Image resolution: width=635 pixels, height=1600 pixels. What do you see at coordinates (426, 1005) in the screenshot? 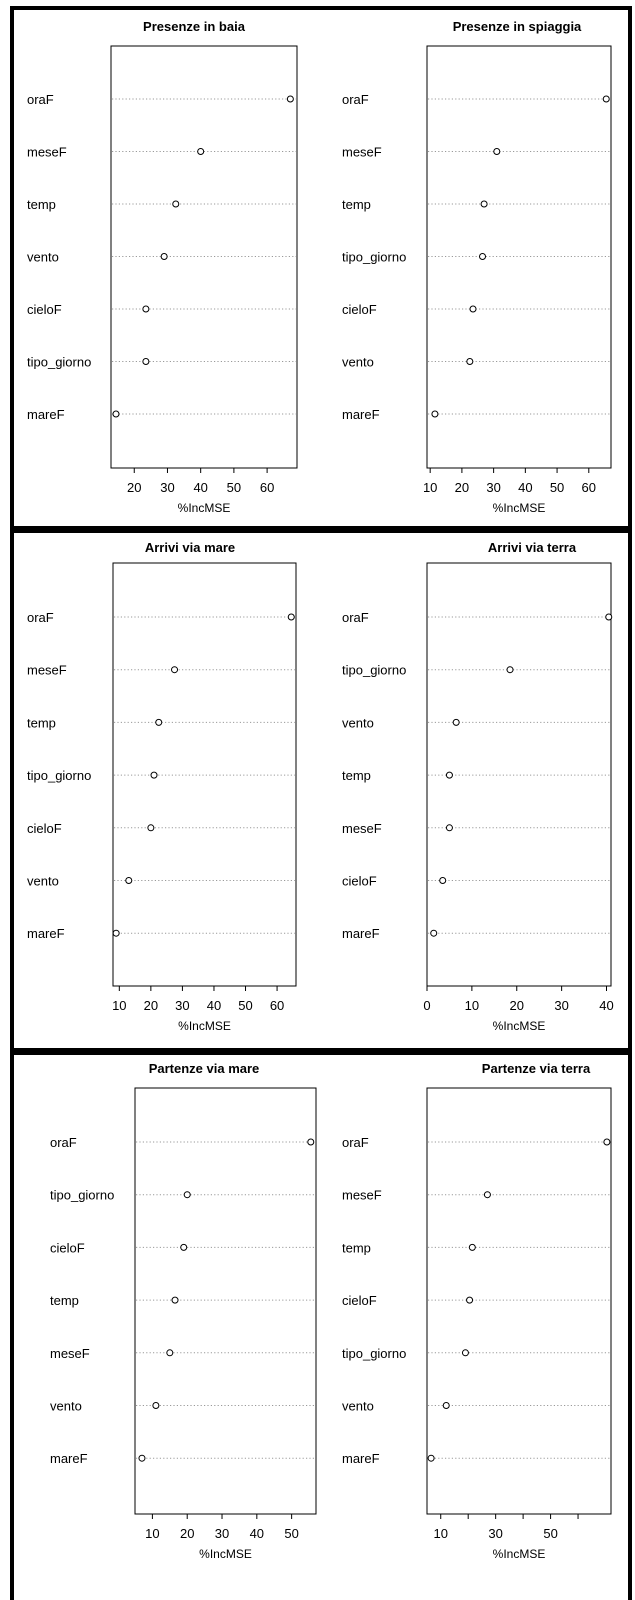
I see `x-tick-label: 0` at bounding box center [426, 1005].